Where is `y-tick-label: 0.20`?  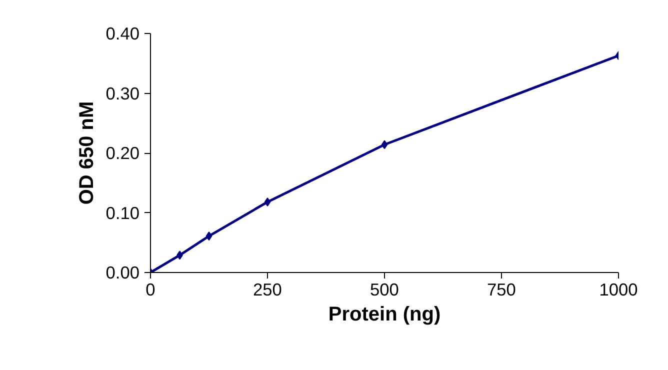 y-tick-label: 0.20 is located at coordinates (123, 153).